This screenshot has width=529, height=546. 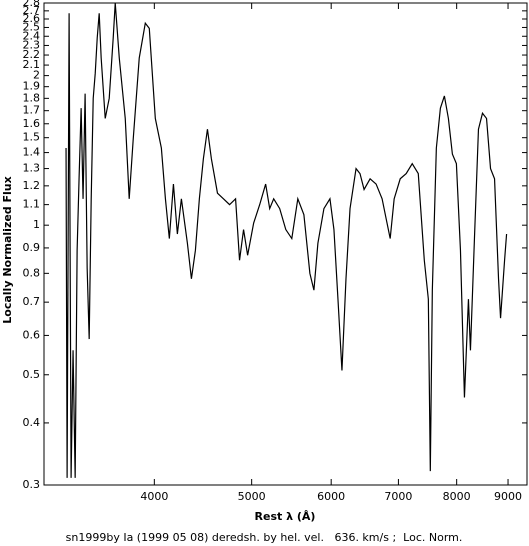 What do you see at coordinates (32, 44) in the screenshot?
I see `y-tick-label: 2.3` at bounding box center [32, 44].